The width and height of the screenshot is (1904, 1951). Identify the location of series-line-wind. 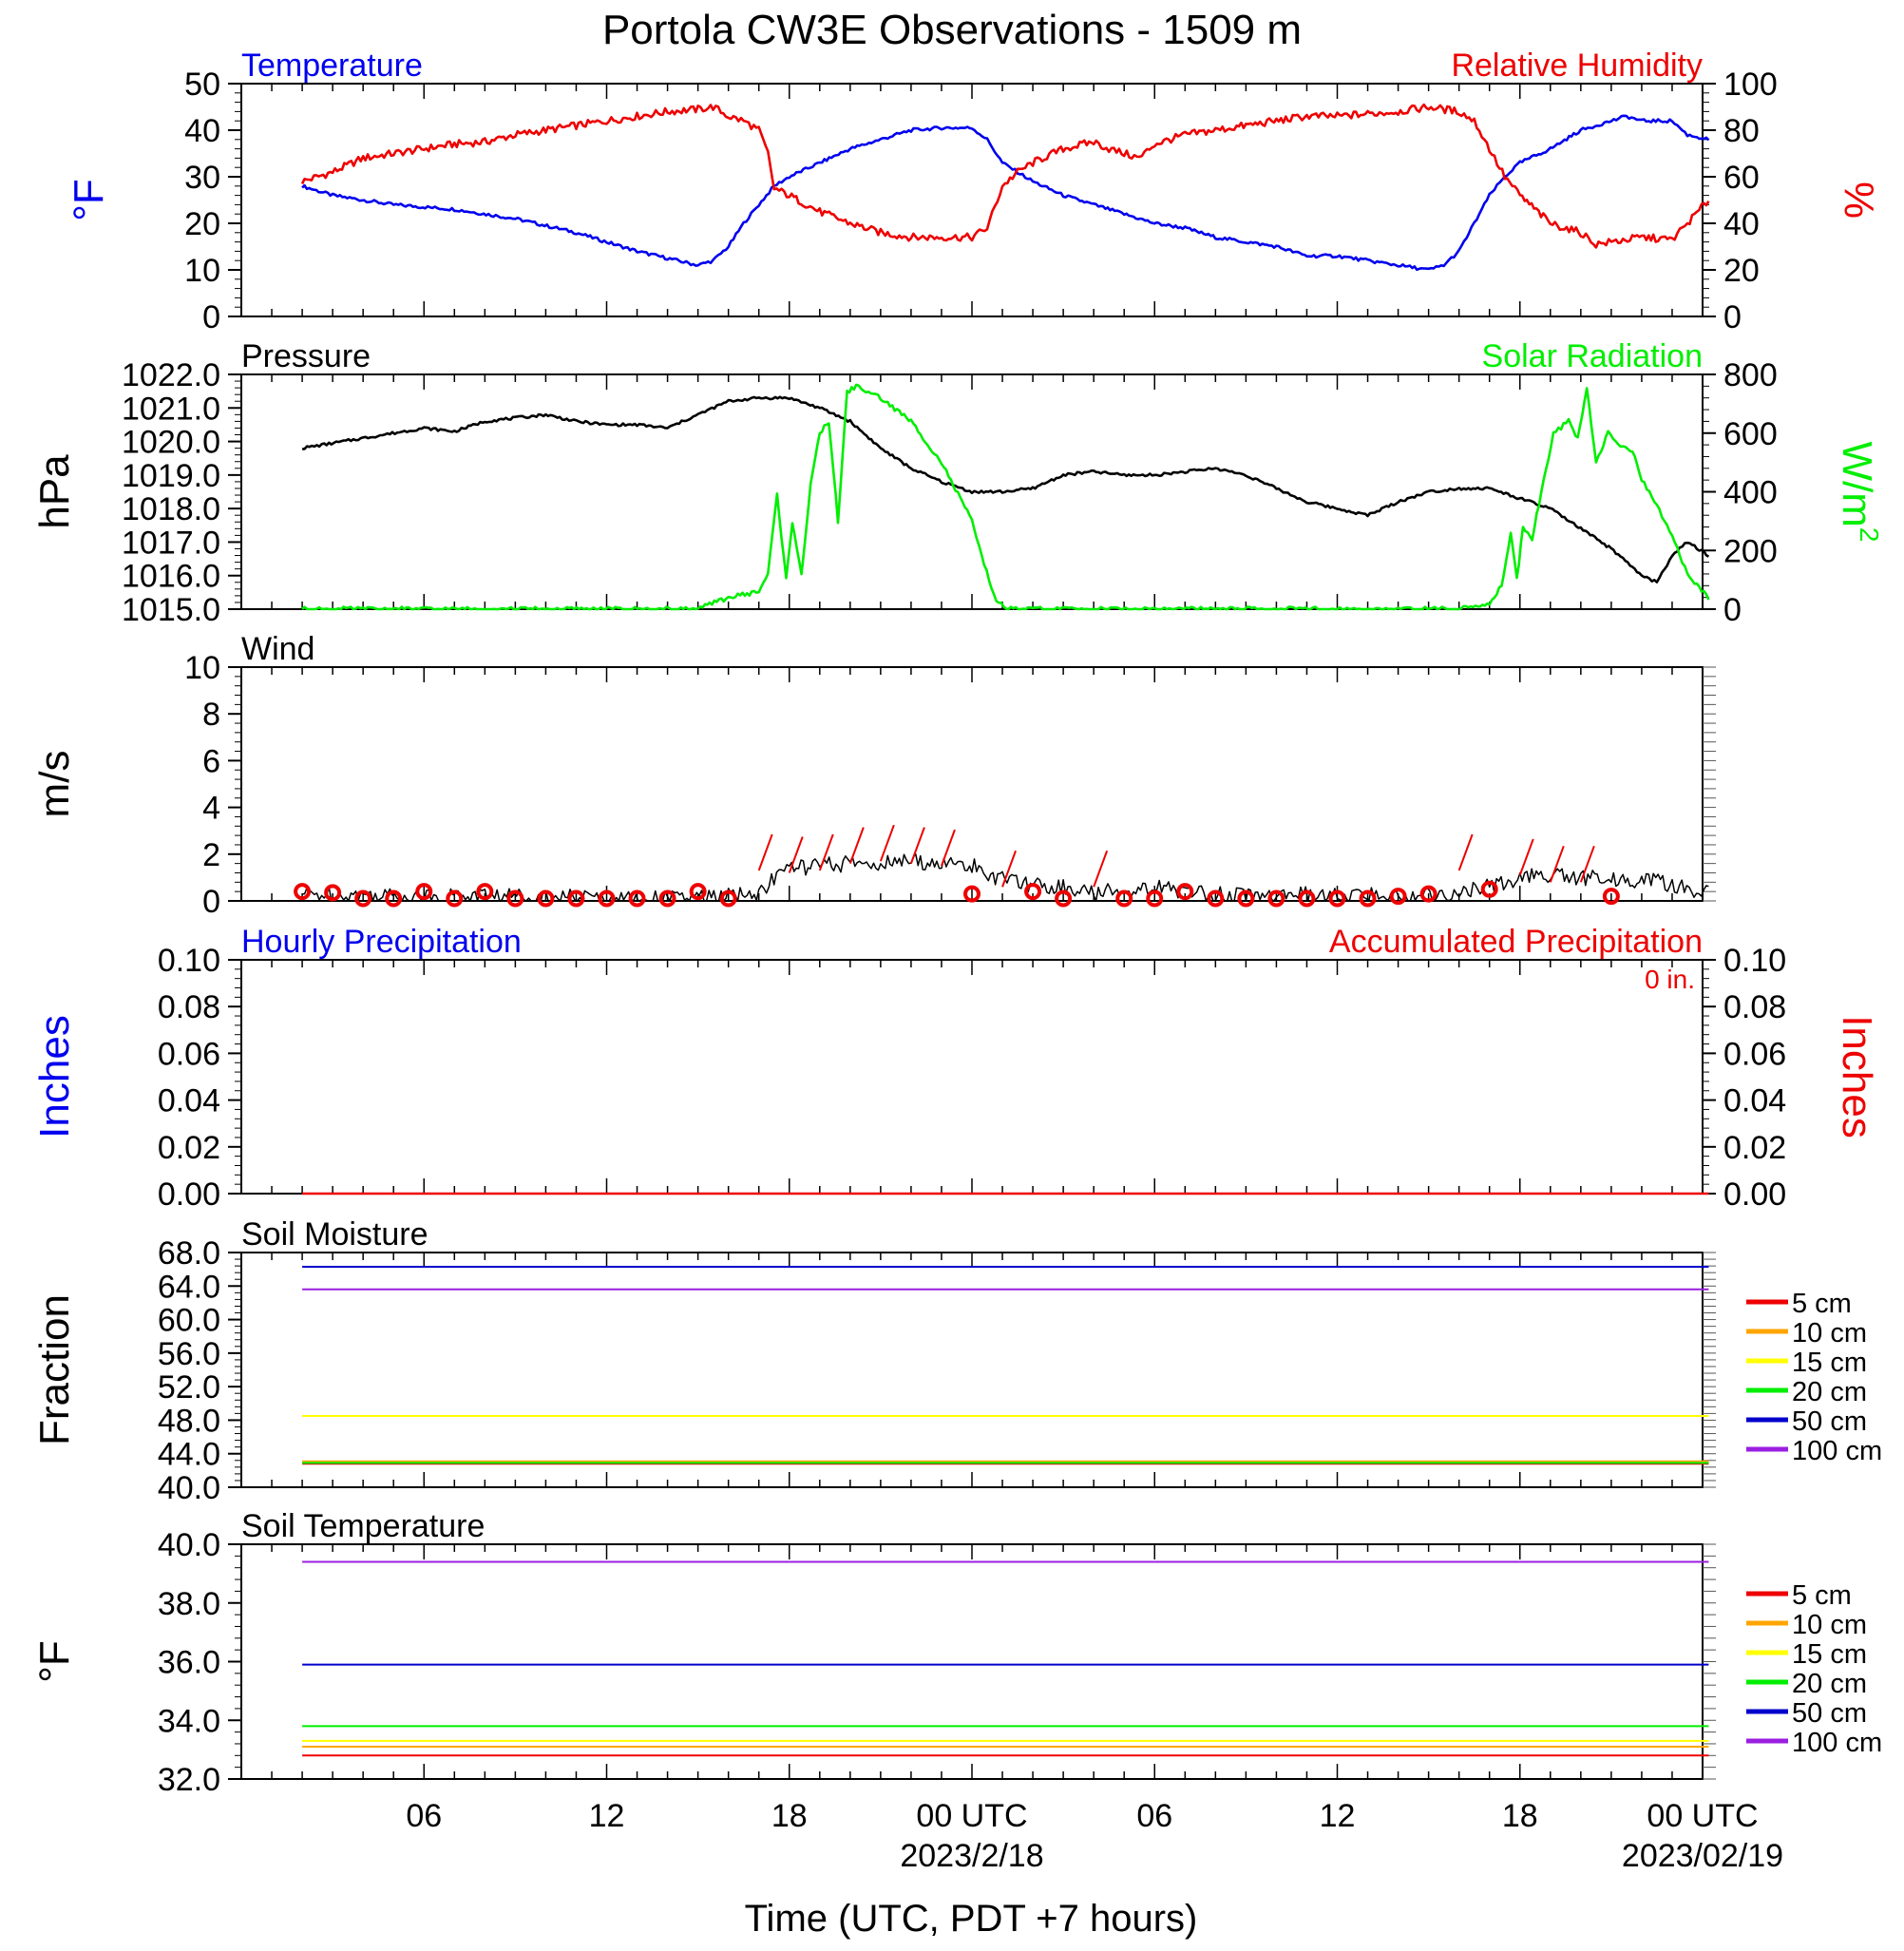
(1006, 878).